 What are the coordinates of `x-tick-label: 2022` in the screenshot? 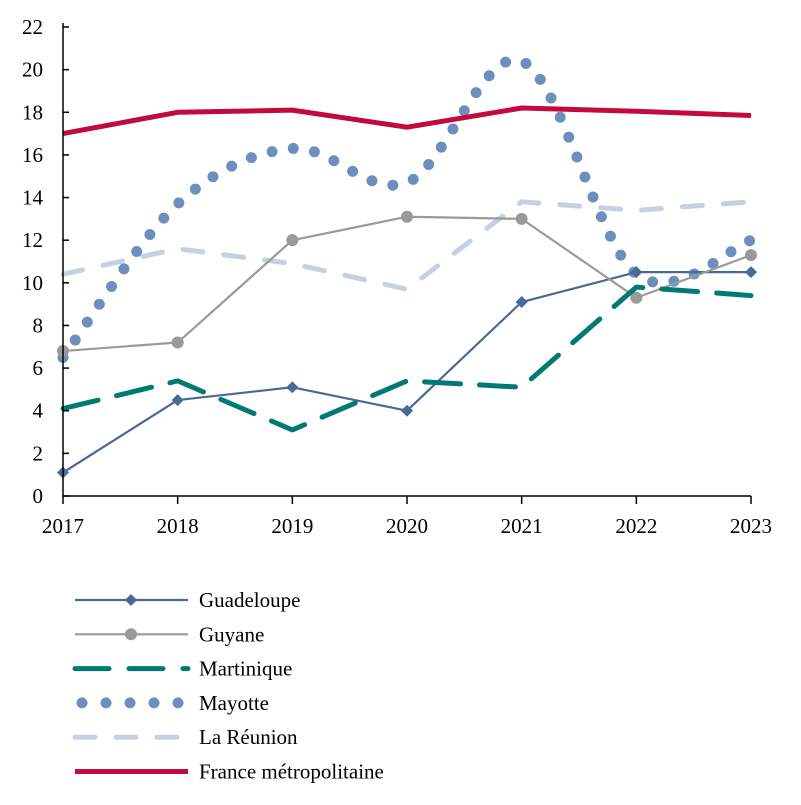 It's located at (636, 526).